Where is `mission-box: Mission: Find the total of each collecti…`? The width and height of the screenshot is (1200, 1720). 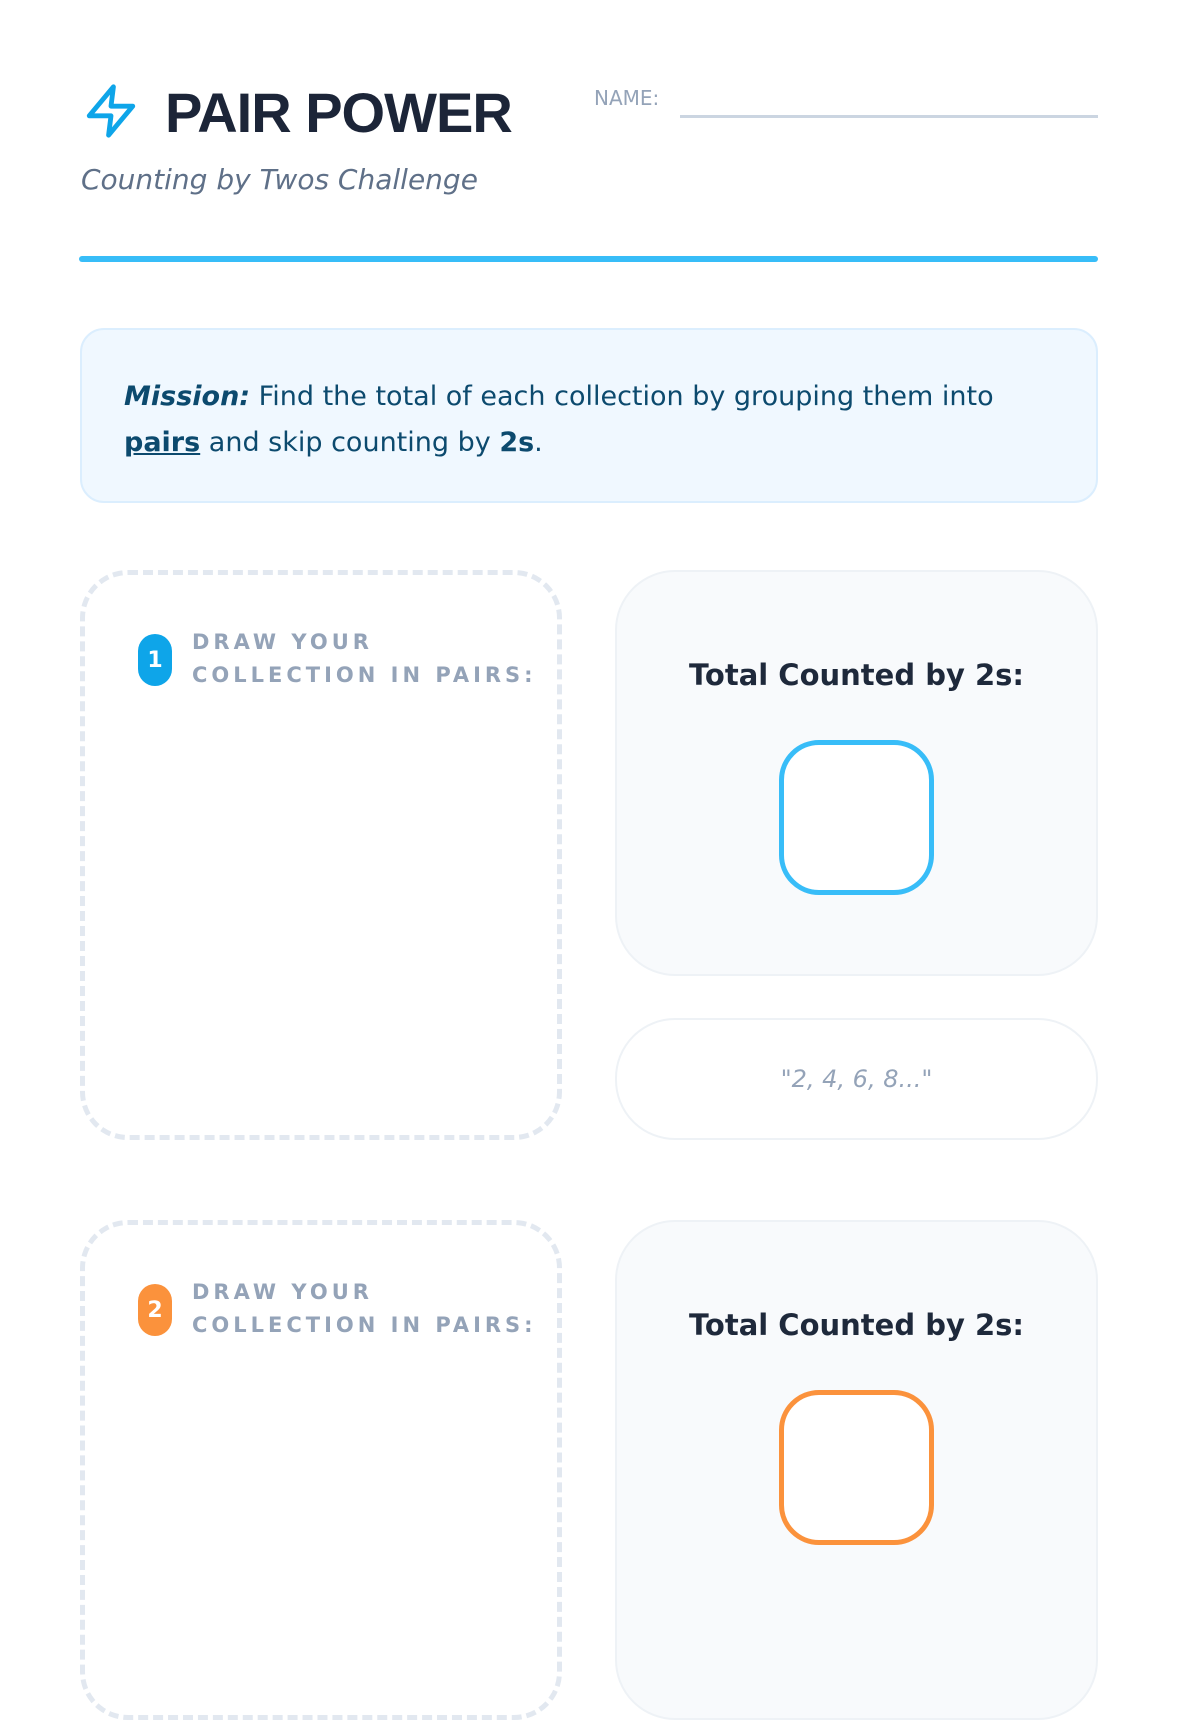 mission-box: Mission: Find the total of each collecti… is located at coordinates (589, 415).